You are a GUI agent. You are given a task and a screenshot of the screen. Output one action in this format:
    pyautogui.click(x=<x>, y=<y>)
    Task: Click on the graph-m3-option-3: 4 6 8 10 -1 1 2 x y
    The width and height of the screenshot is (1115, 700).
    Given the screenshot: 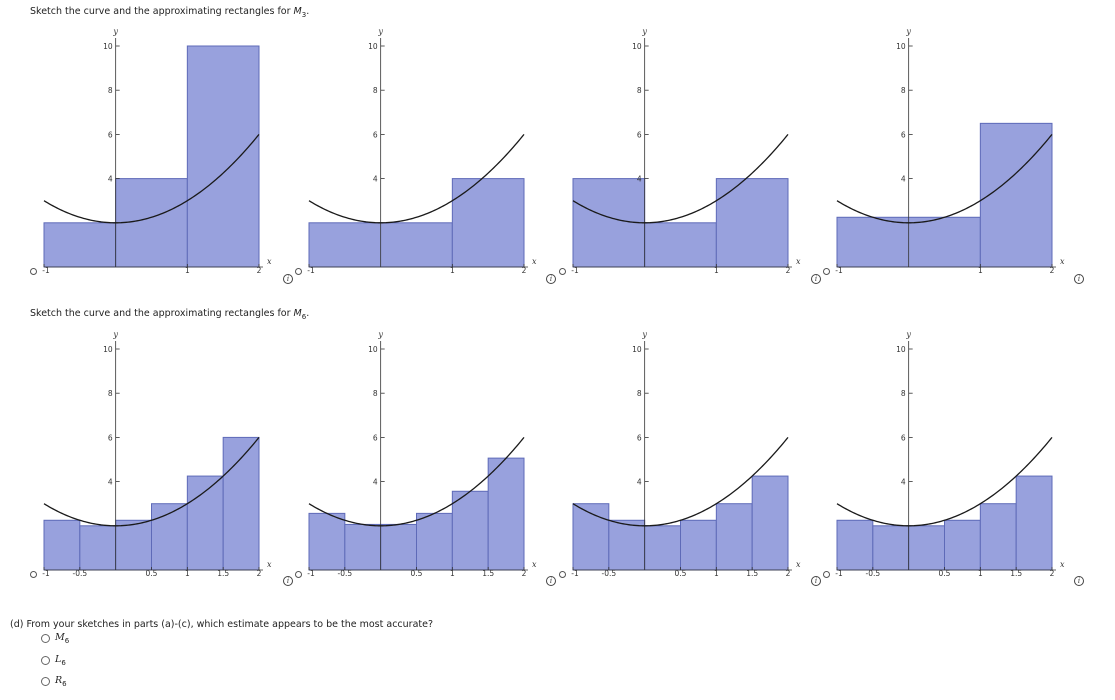 What is the action you would take?
    pyautogui.click(x=688, y=148)
    